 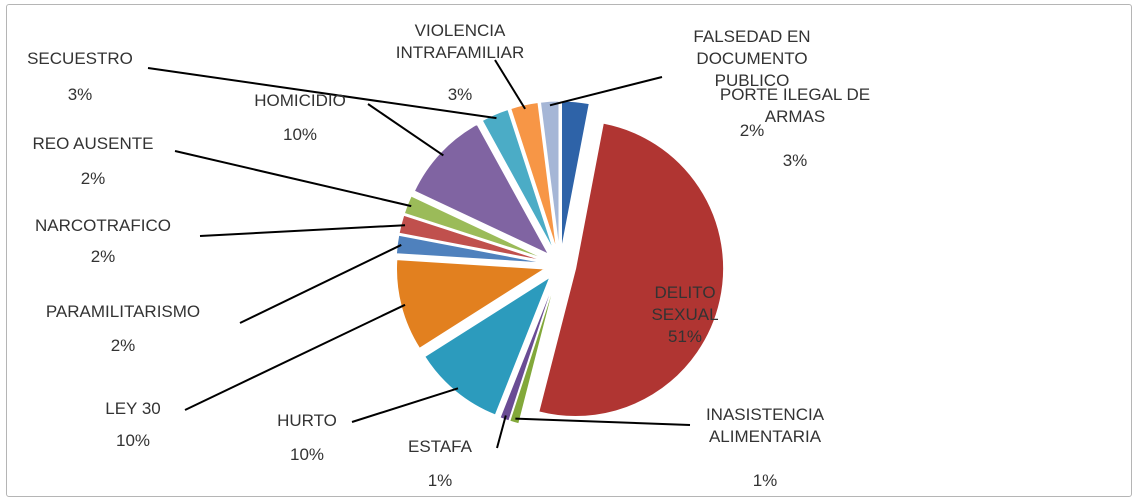 I want to click on category-label: INASISTENCIA ALIMENTARIA, so click(x=765, y=425).